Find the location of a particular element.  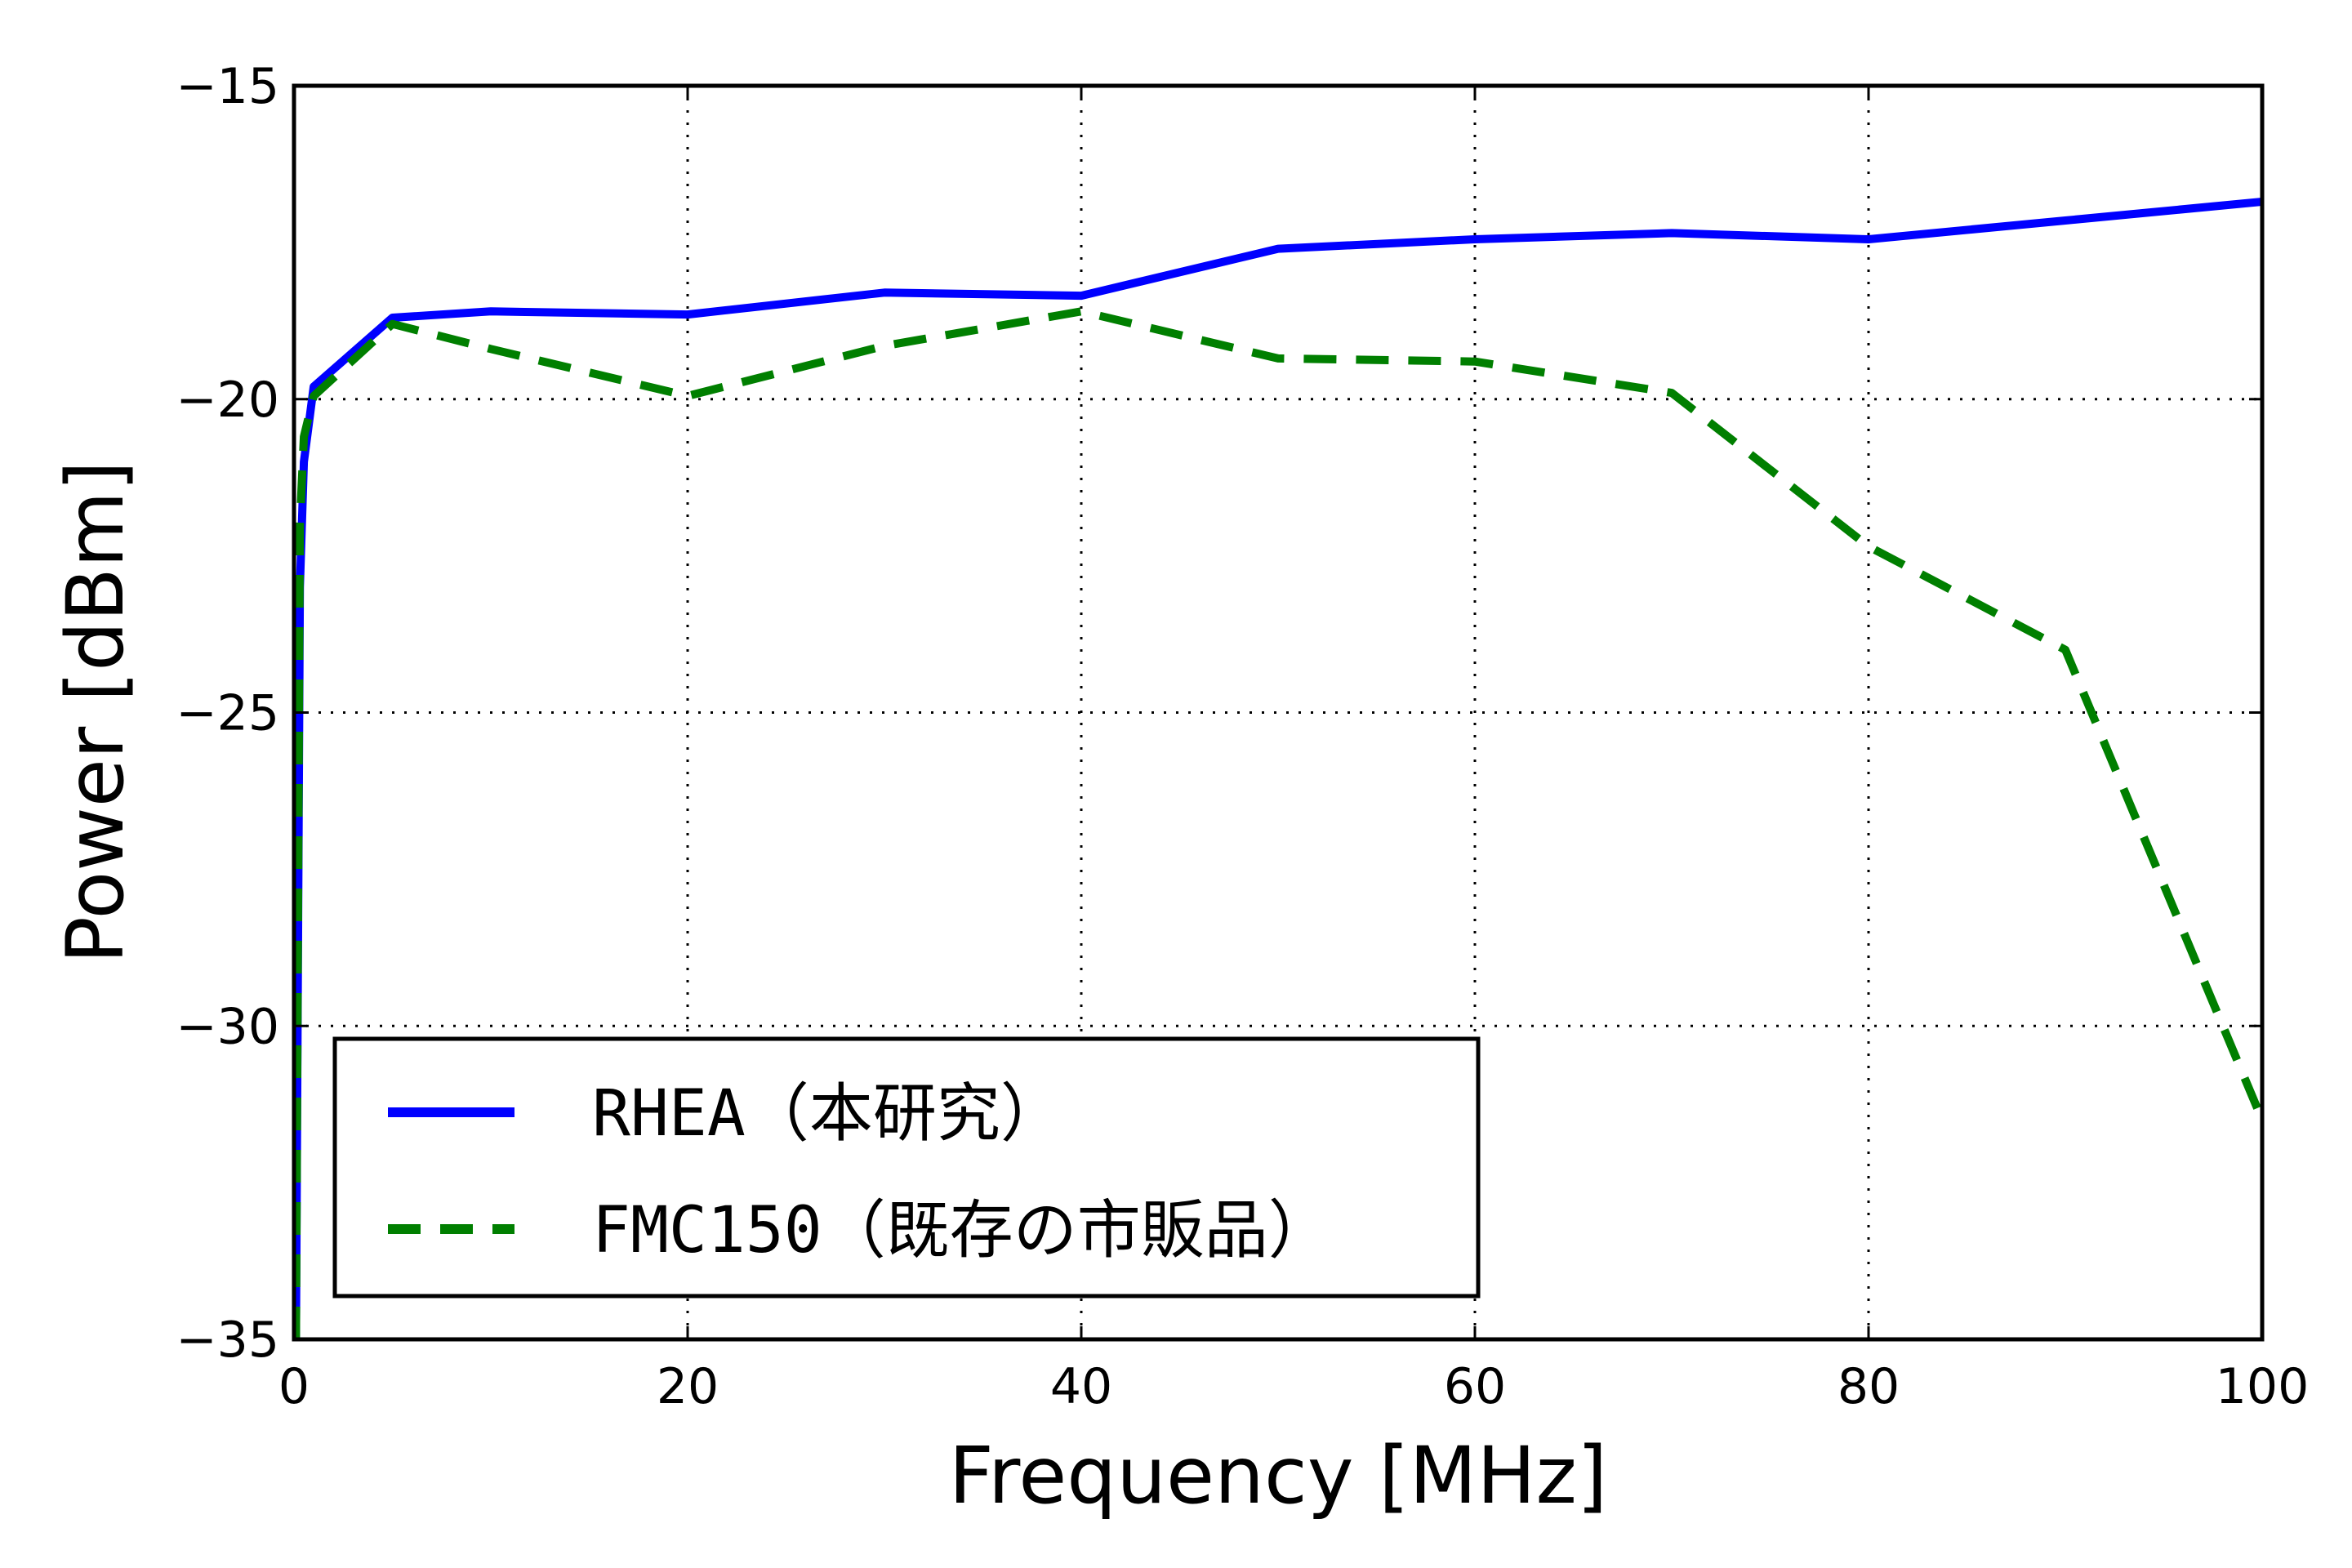

legend-box is located at coordinates (906, 1167).